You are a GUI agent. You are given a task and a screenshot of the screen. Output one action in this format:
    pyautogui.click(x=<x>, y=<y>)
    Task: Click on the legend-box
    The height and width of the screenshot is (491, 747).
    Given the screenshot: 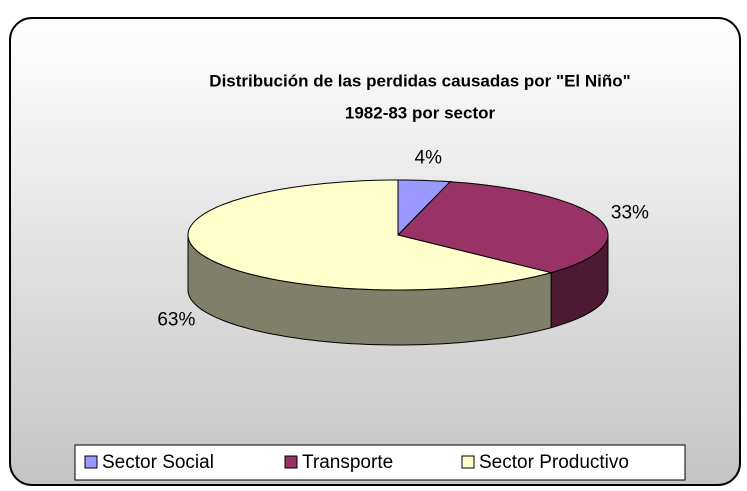 What is the action you would take?
    pyautogui.click(x=380, y=462)
    